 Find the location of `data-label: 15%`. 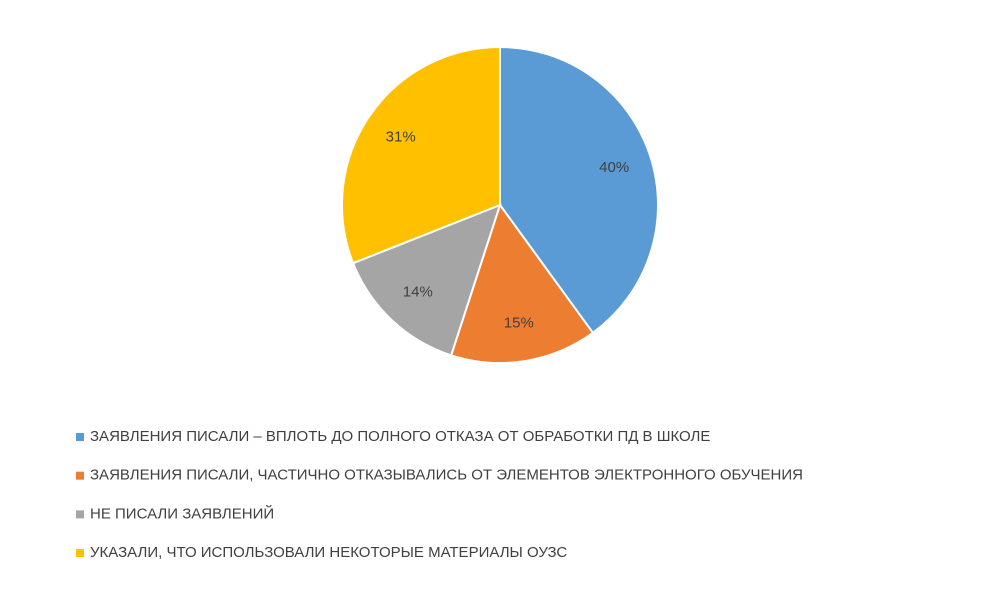

data-label: 15% is located at coordinates (519, 323).